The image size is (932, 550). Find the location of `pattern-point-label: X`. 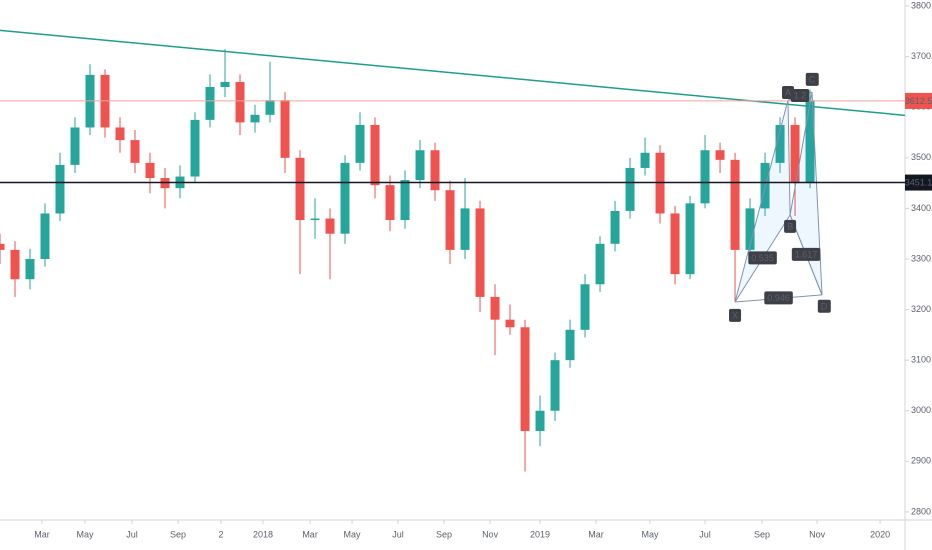

pattern-point-label: X is located at coordinates (735, 315).